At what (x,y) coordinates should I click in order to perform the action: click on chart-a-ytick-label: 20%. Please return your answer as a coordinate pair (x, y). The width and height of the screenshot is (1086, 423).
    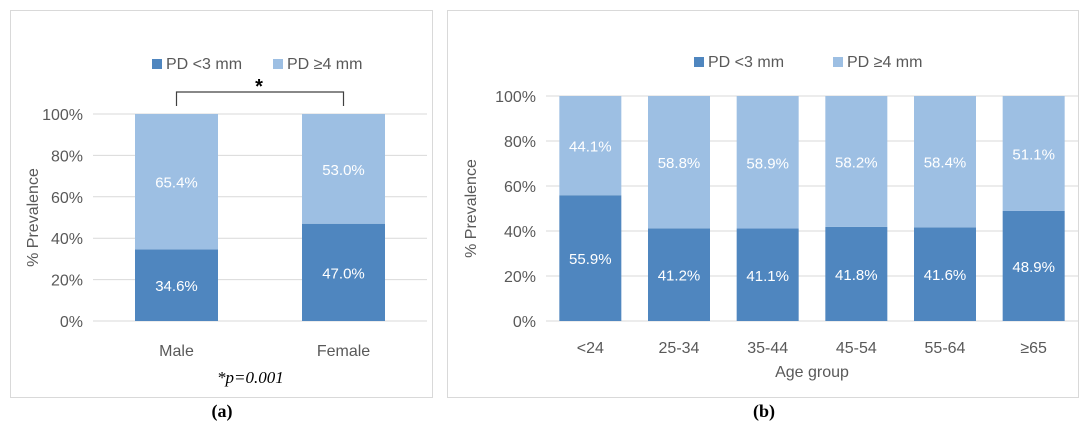
    Looking at the image, I should click on (67, 281).